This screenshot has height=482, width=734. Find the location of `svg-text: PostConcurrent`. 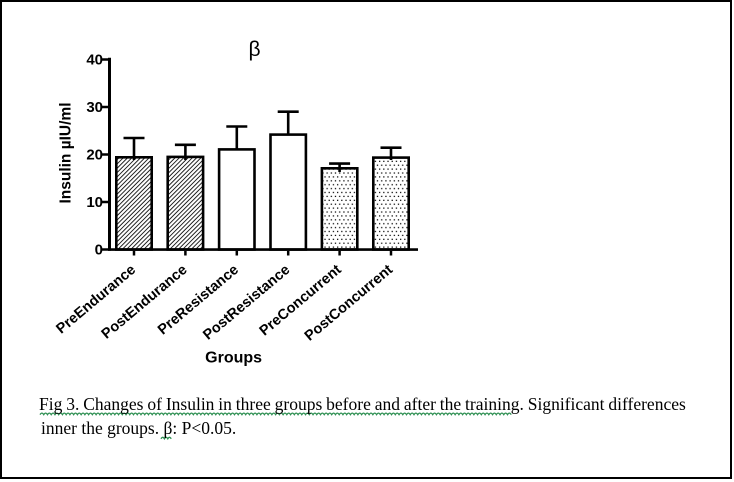

svg-text: PostConcurrent is located at coordinates (349, 303).